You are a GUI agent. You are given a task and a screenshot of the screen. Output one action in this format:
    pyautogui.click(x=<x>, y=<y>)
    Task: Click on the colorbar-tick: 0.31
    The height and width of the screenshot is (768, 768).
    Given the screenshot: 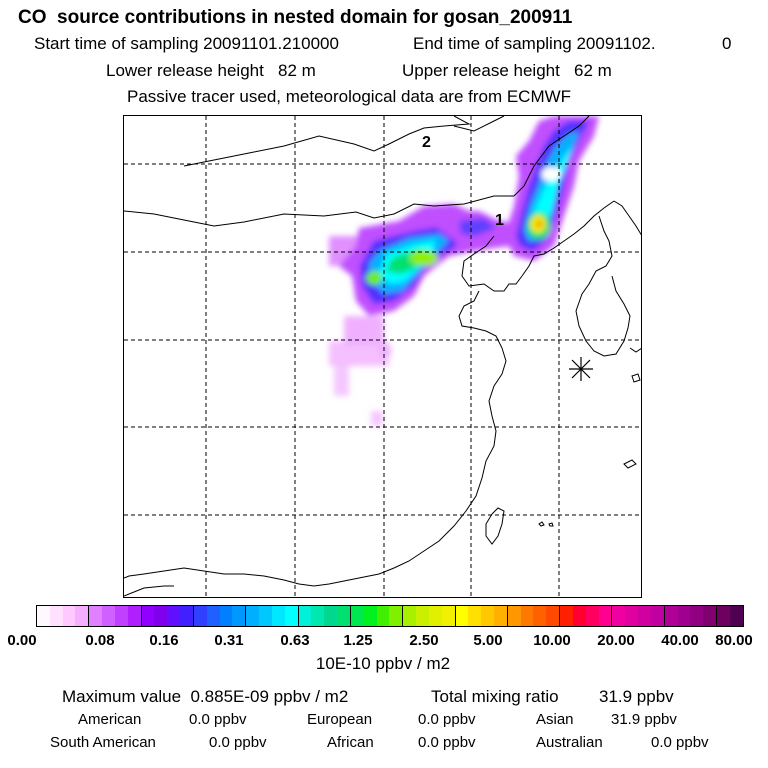 What is the action you would take?
    pyautogui.click(x=229, y=640)
    